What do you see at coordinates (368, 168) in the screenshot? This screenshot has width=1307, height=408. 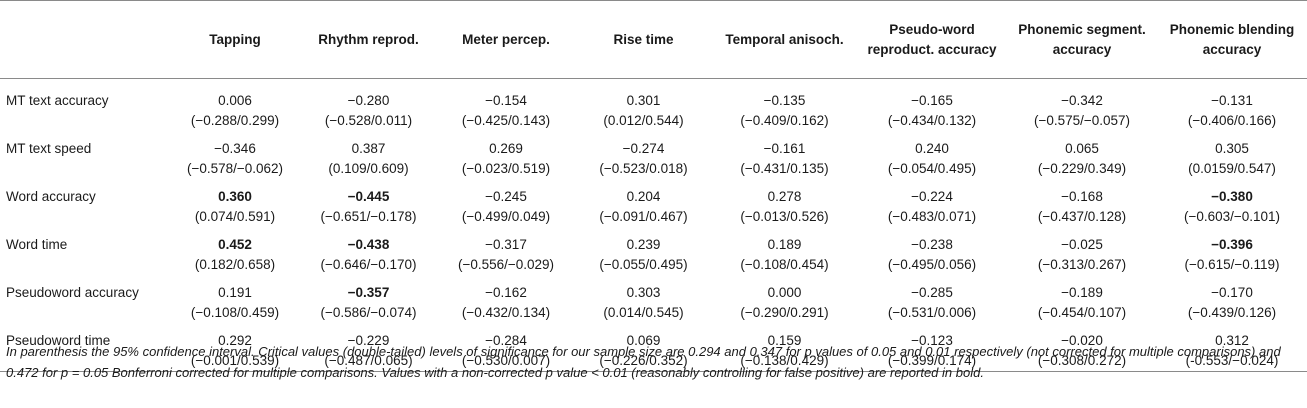 I see `confidence-interval: (0.109/0.609)` at bounding box center [368, 168].